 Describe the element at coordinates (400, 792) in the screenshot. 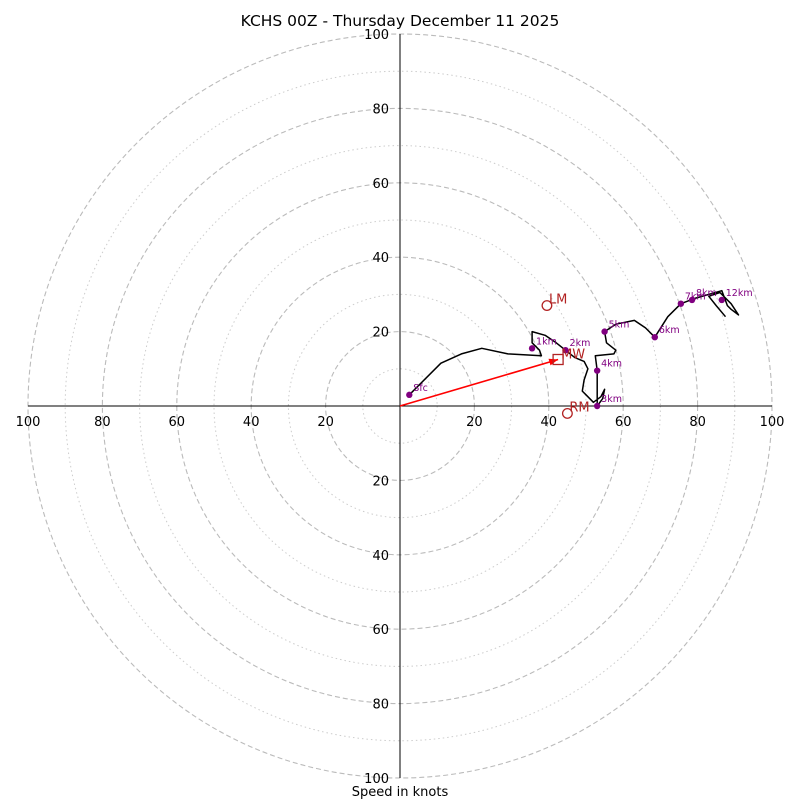

I see `x-axis-label: Speed in knots` at that location.